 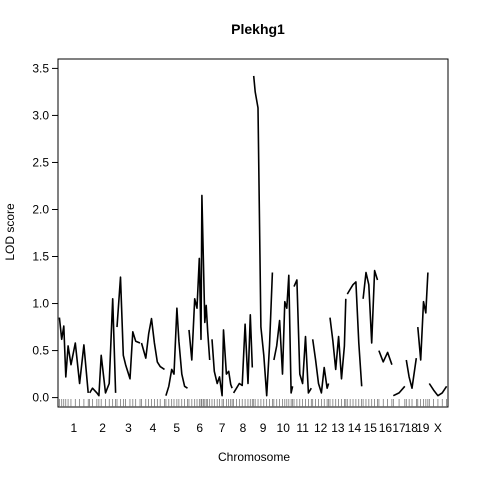 What do you see at coordinates (386, 428) in the screenshot?
I see `x-tick-label: 16` at bounding box center [386, 428].